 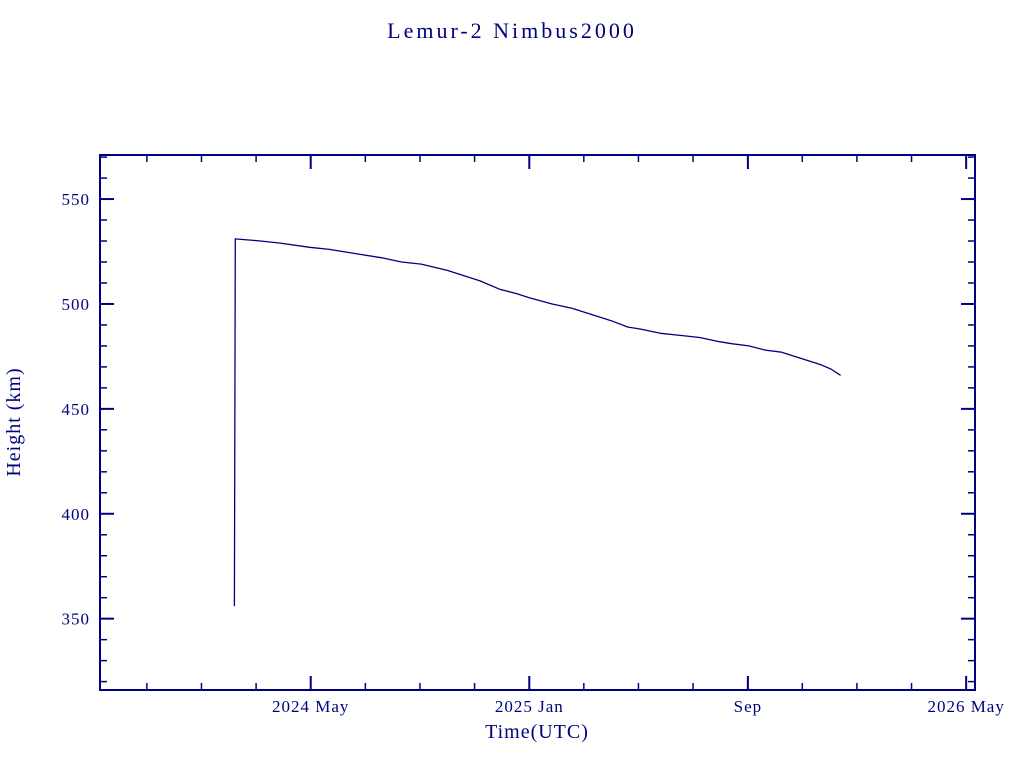 I want to click on x-axis-label: Time(UTC), so click(x=537, y=732).